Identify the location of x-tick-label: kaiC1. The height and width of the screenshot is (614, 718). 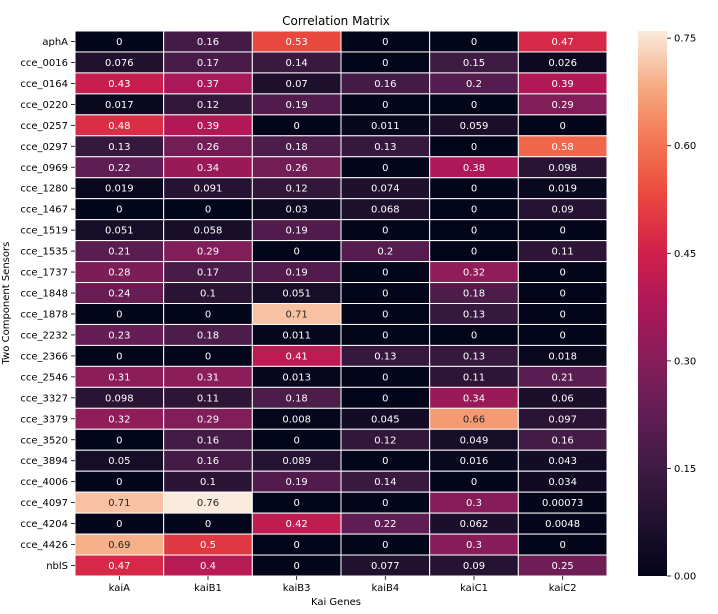
(474, 588).